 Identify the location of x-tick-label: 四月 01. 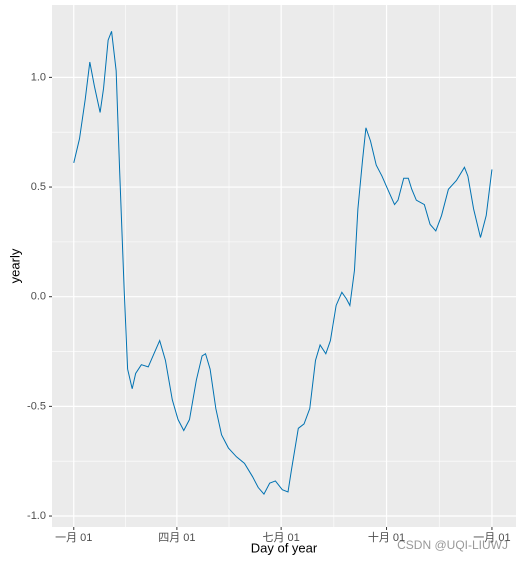
(176, 538).